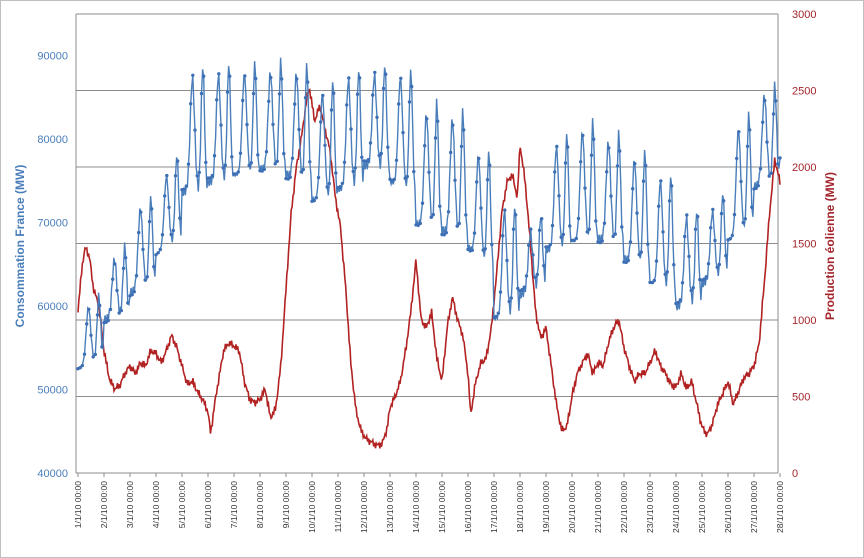 The image size is (864, 558). I want to click on x-tick-label: 28/1/10 00:00, so click(780, 507).